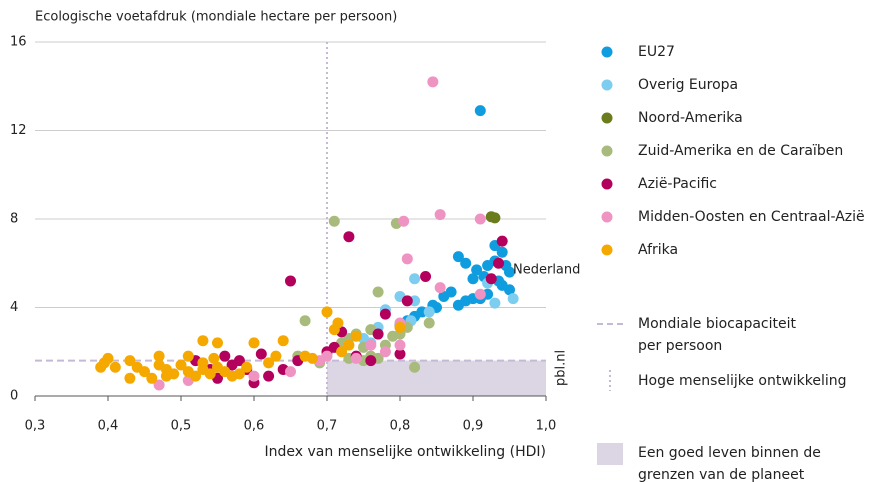 Image resolution: width=890 pixels, height=482 pixels. Describe the element at coordinates (18, 42) in the screenshot. I see `y-tick-label: 16` at that location.